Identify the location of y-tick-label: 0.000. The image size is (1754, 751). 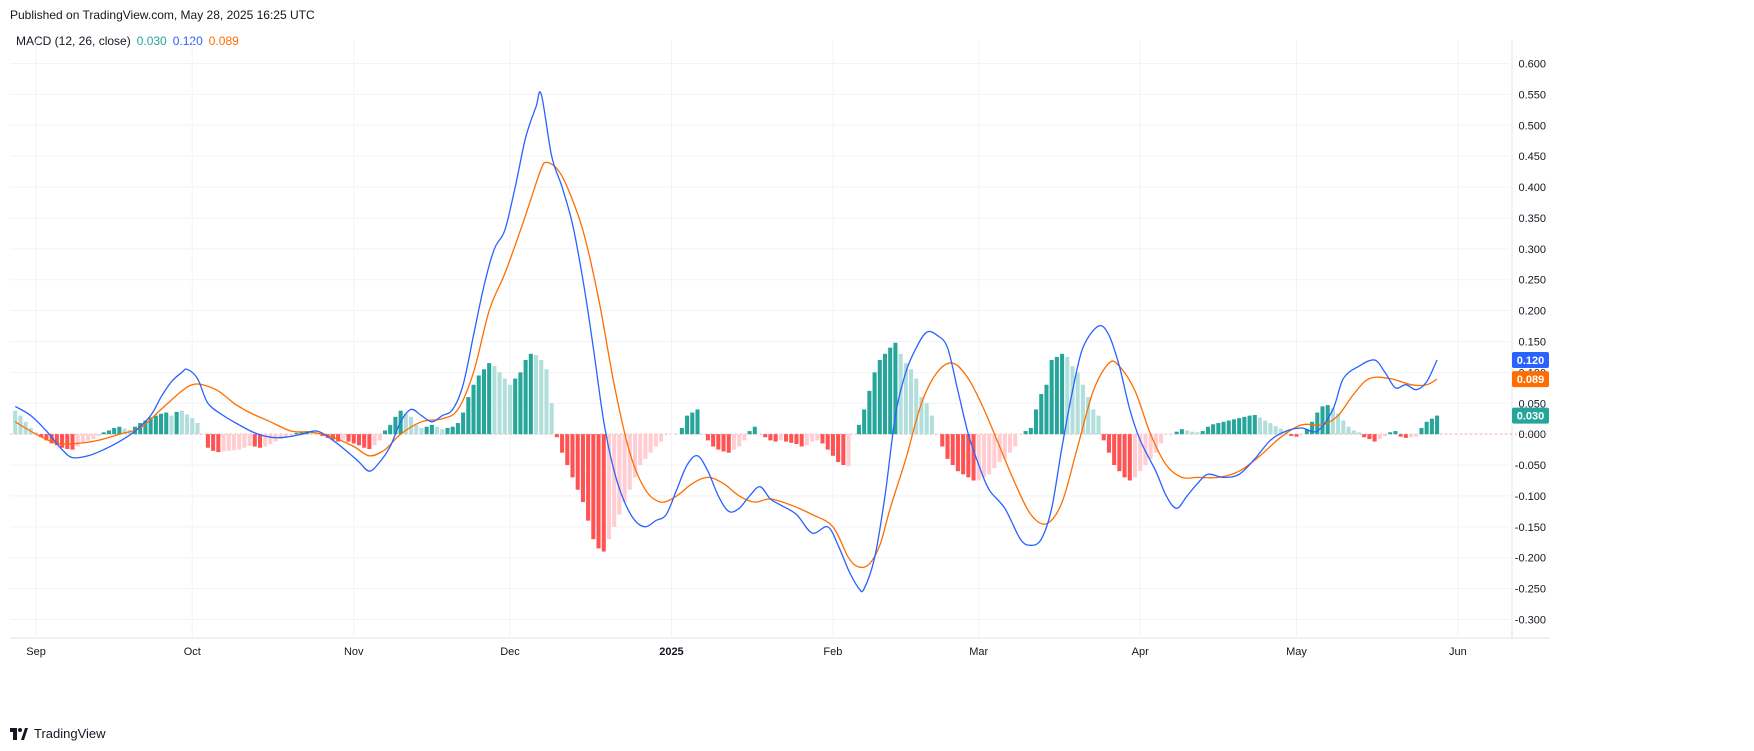
(1532, 435).